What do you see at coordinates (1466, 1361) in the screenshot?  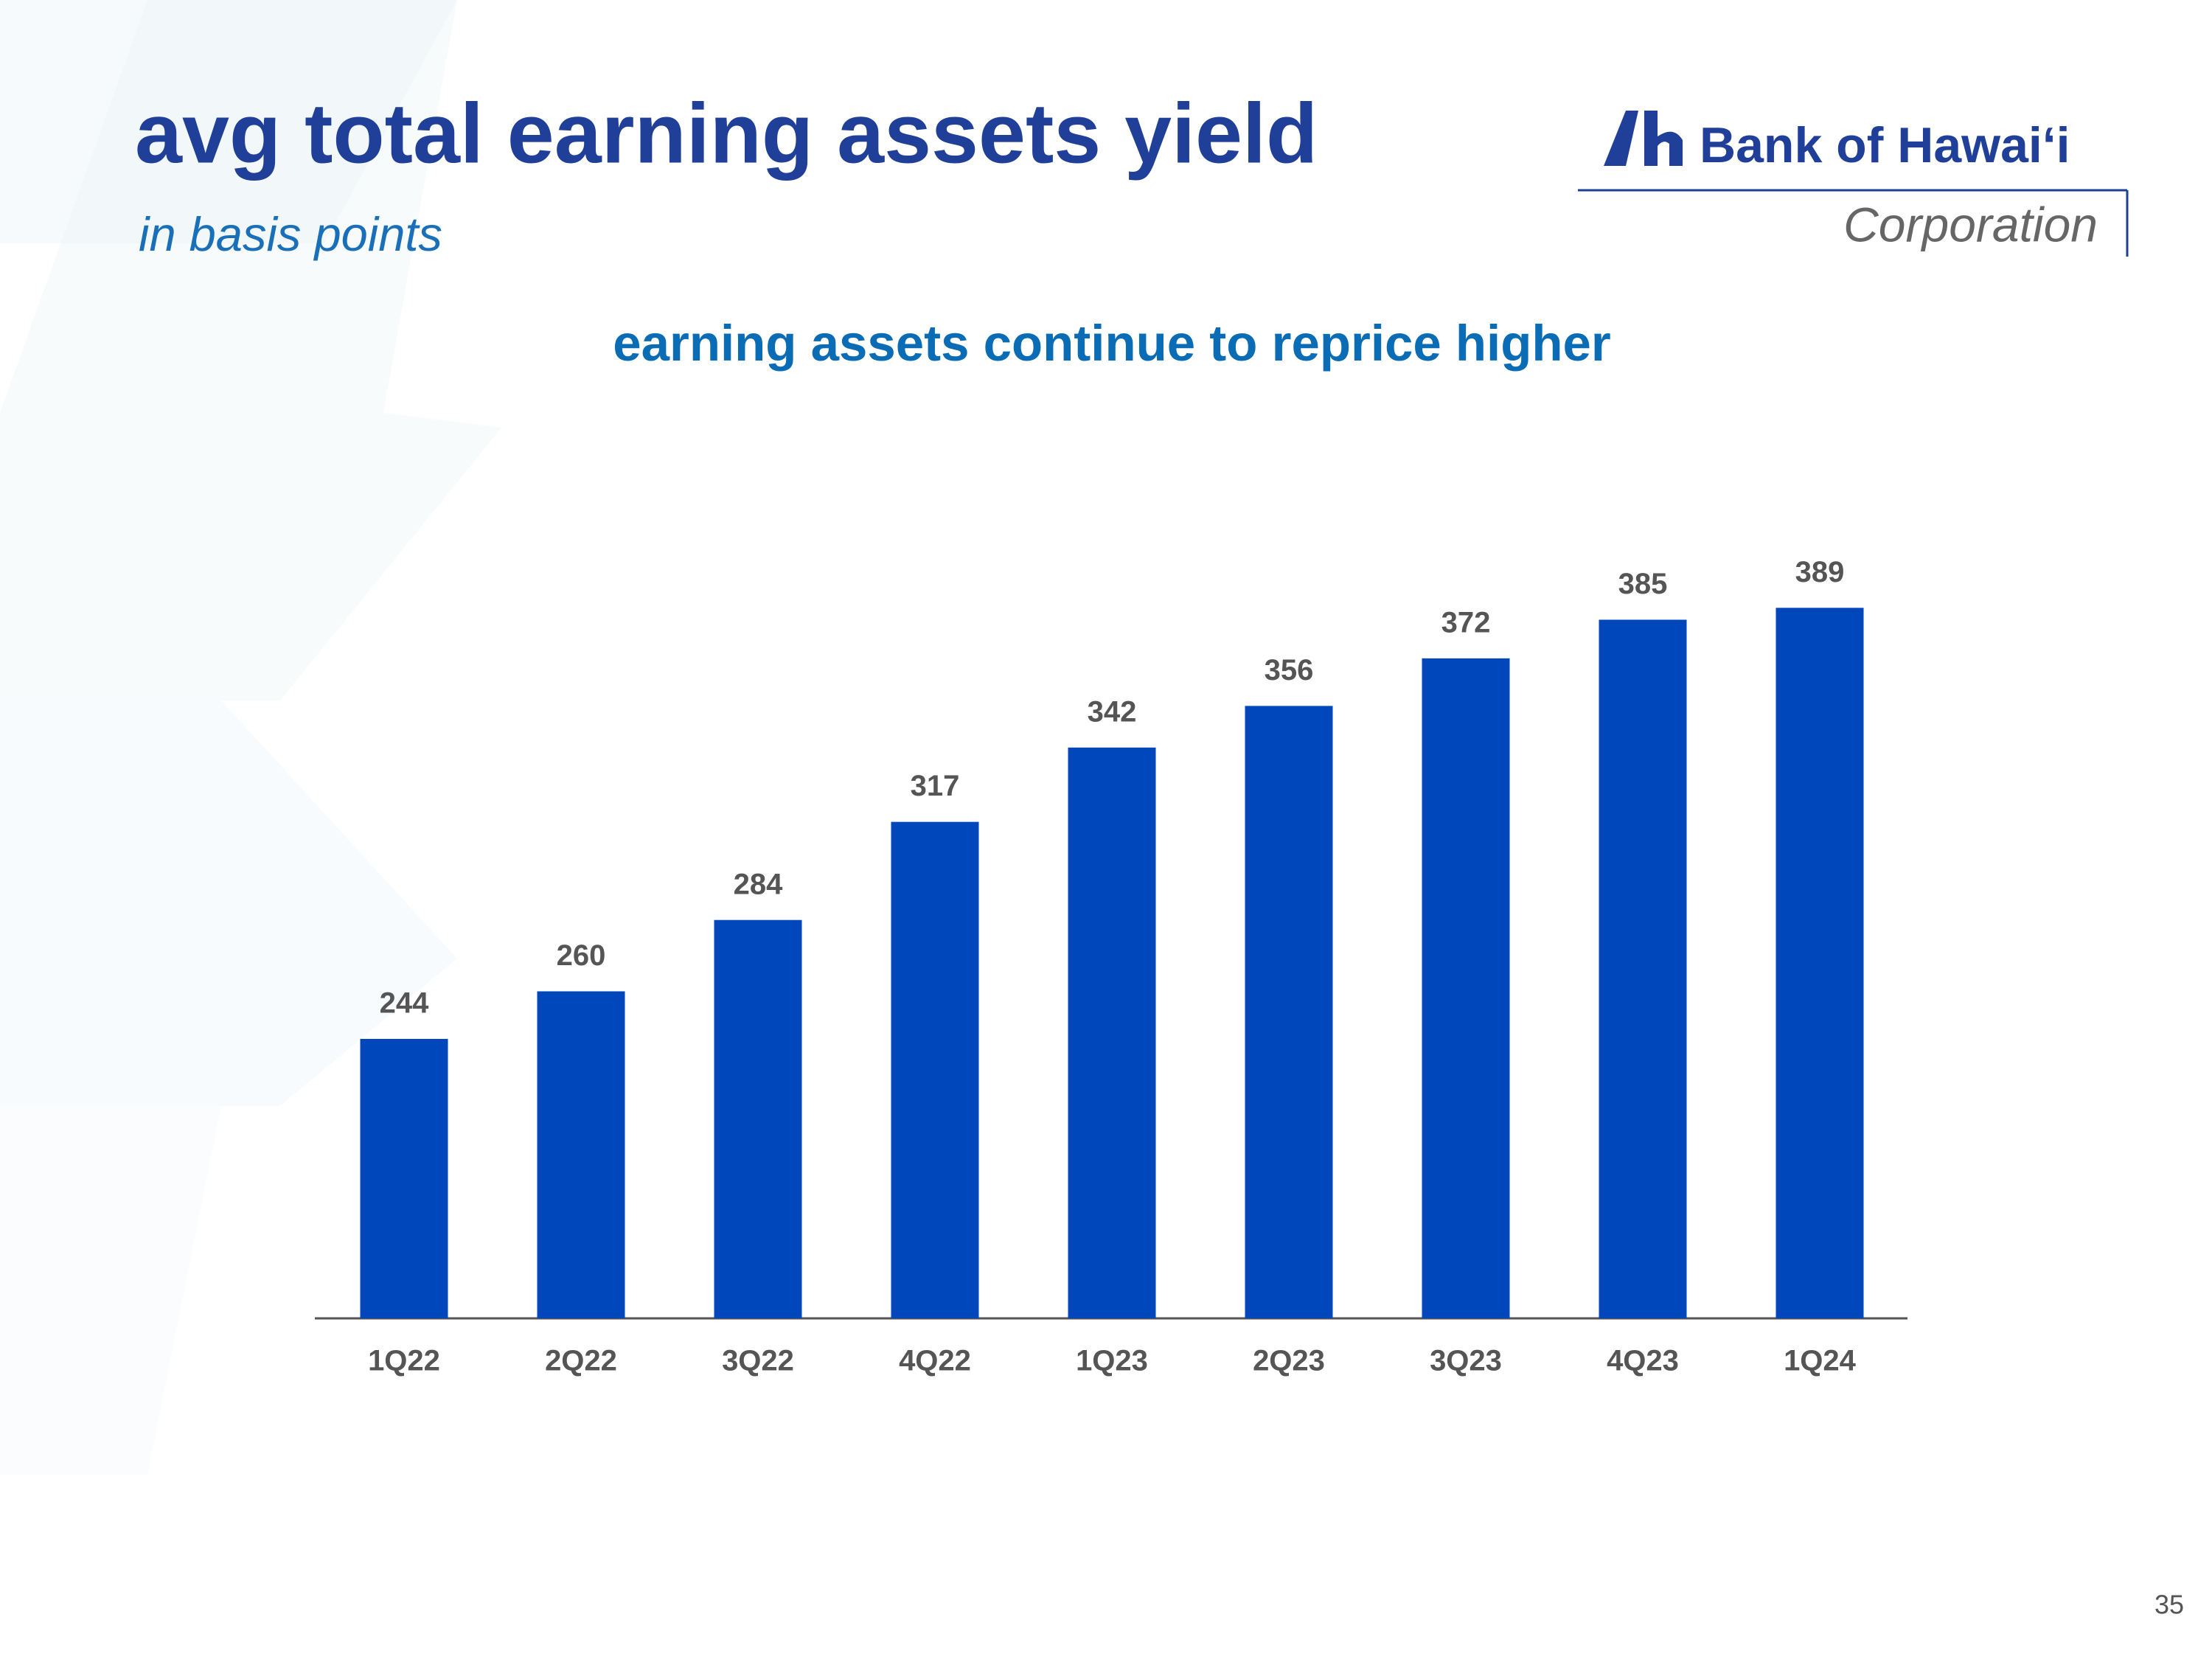 I see `x-tick-label: 3Q23` at bounding box center [1466, 1361].